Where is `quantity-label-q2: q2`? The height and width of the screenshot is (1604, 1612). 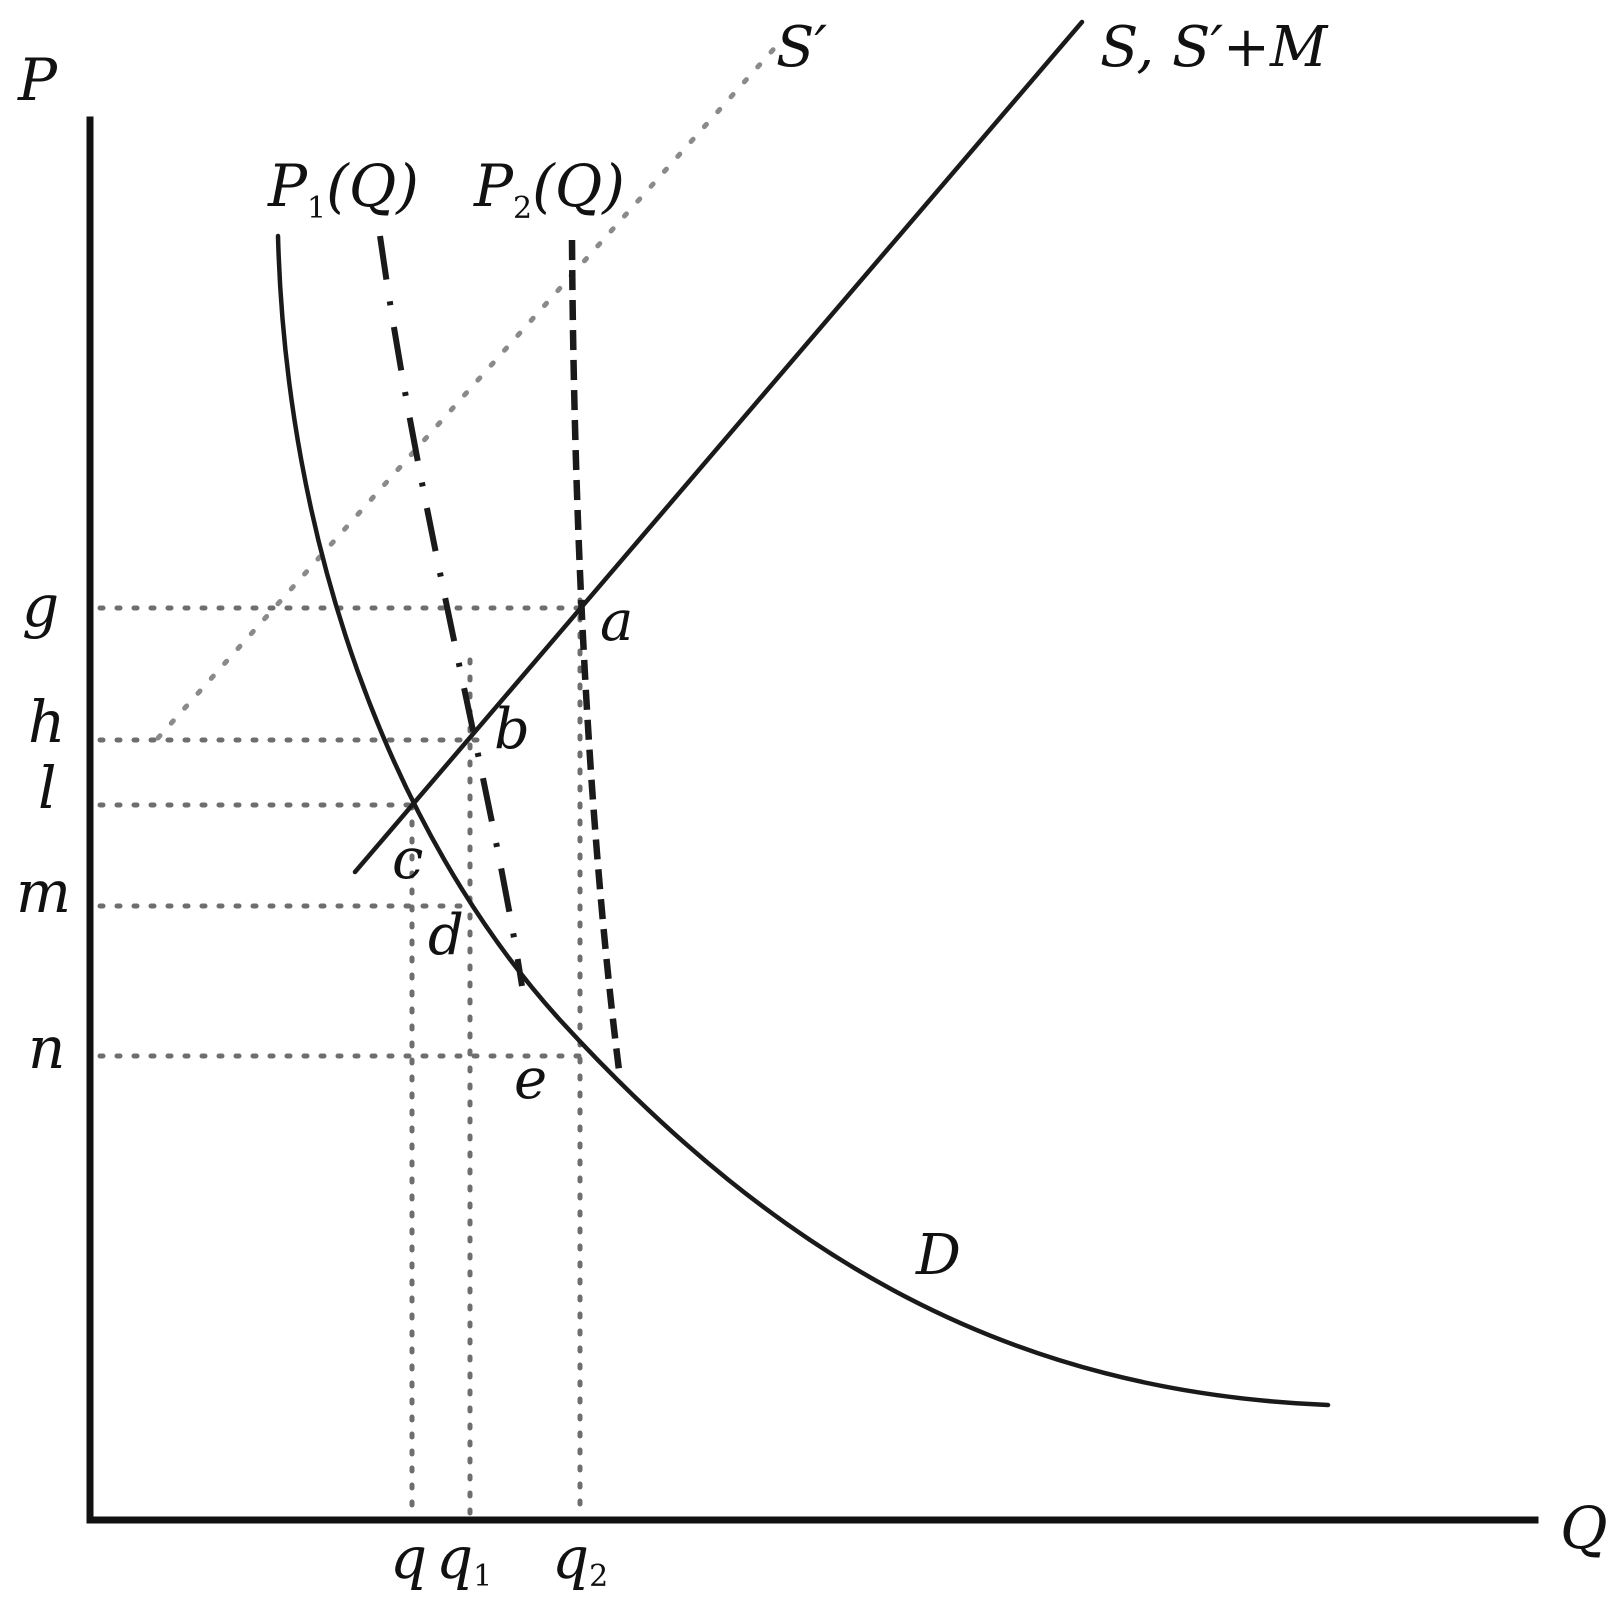 quantity-label-q2: q2 is located at coordinates (580, 1559).